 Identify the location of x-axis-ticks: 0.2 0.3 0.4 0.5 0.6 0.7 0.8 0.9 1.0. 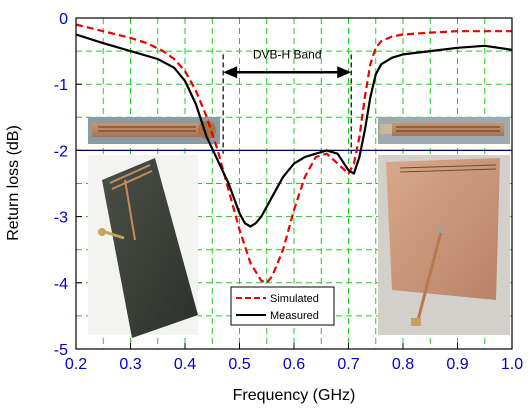
(294, 358).